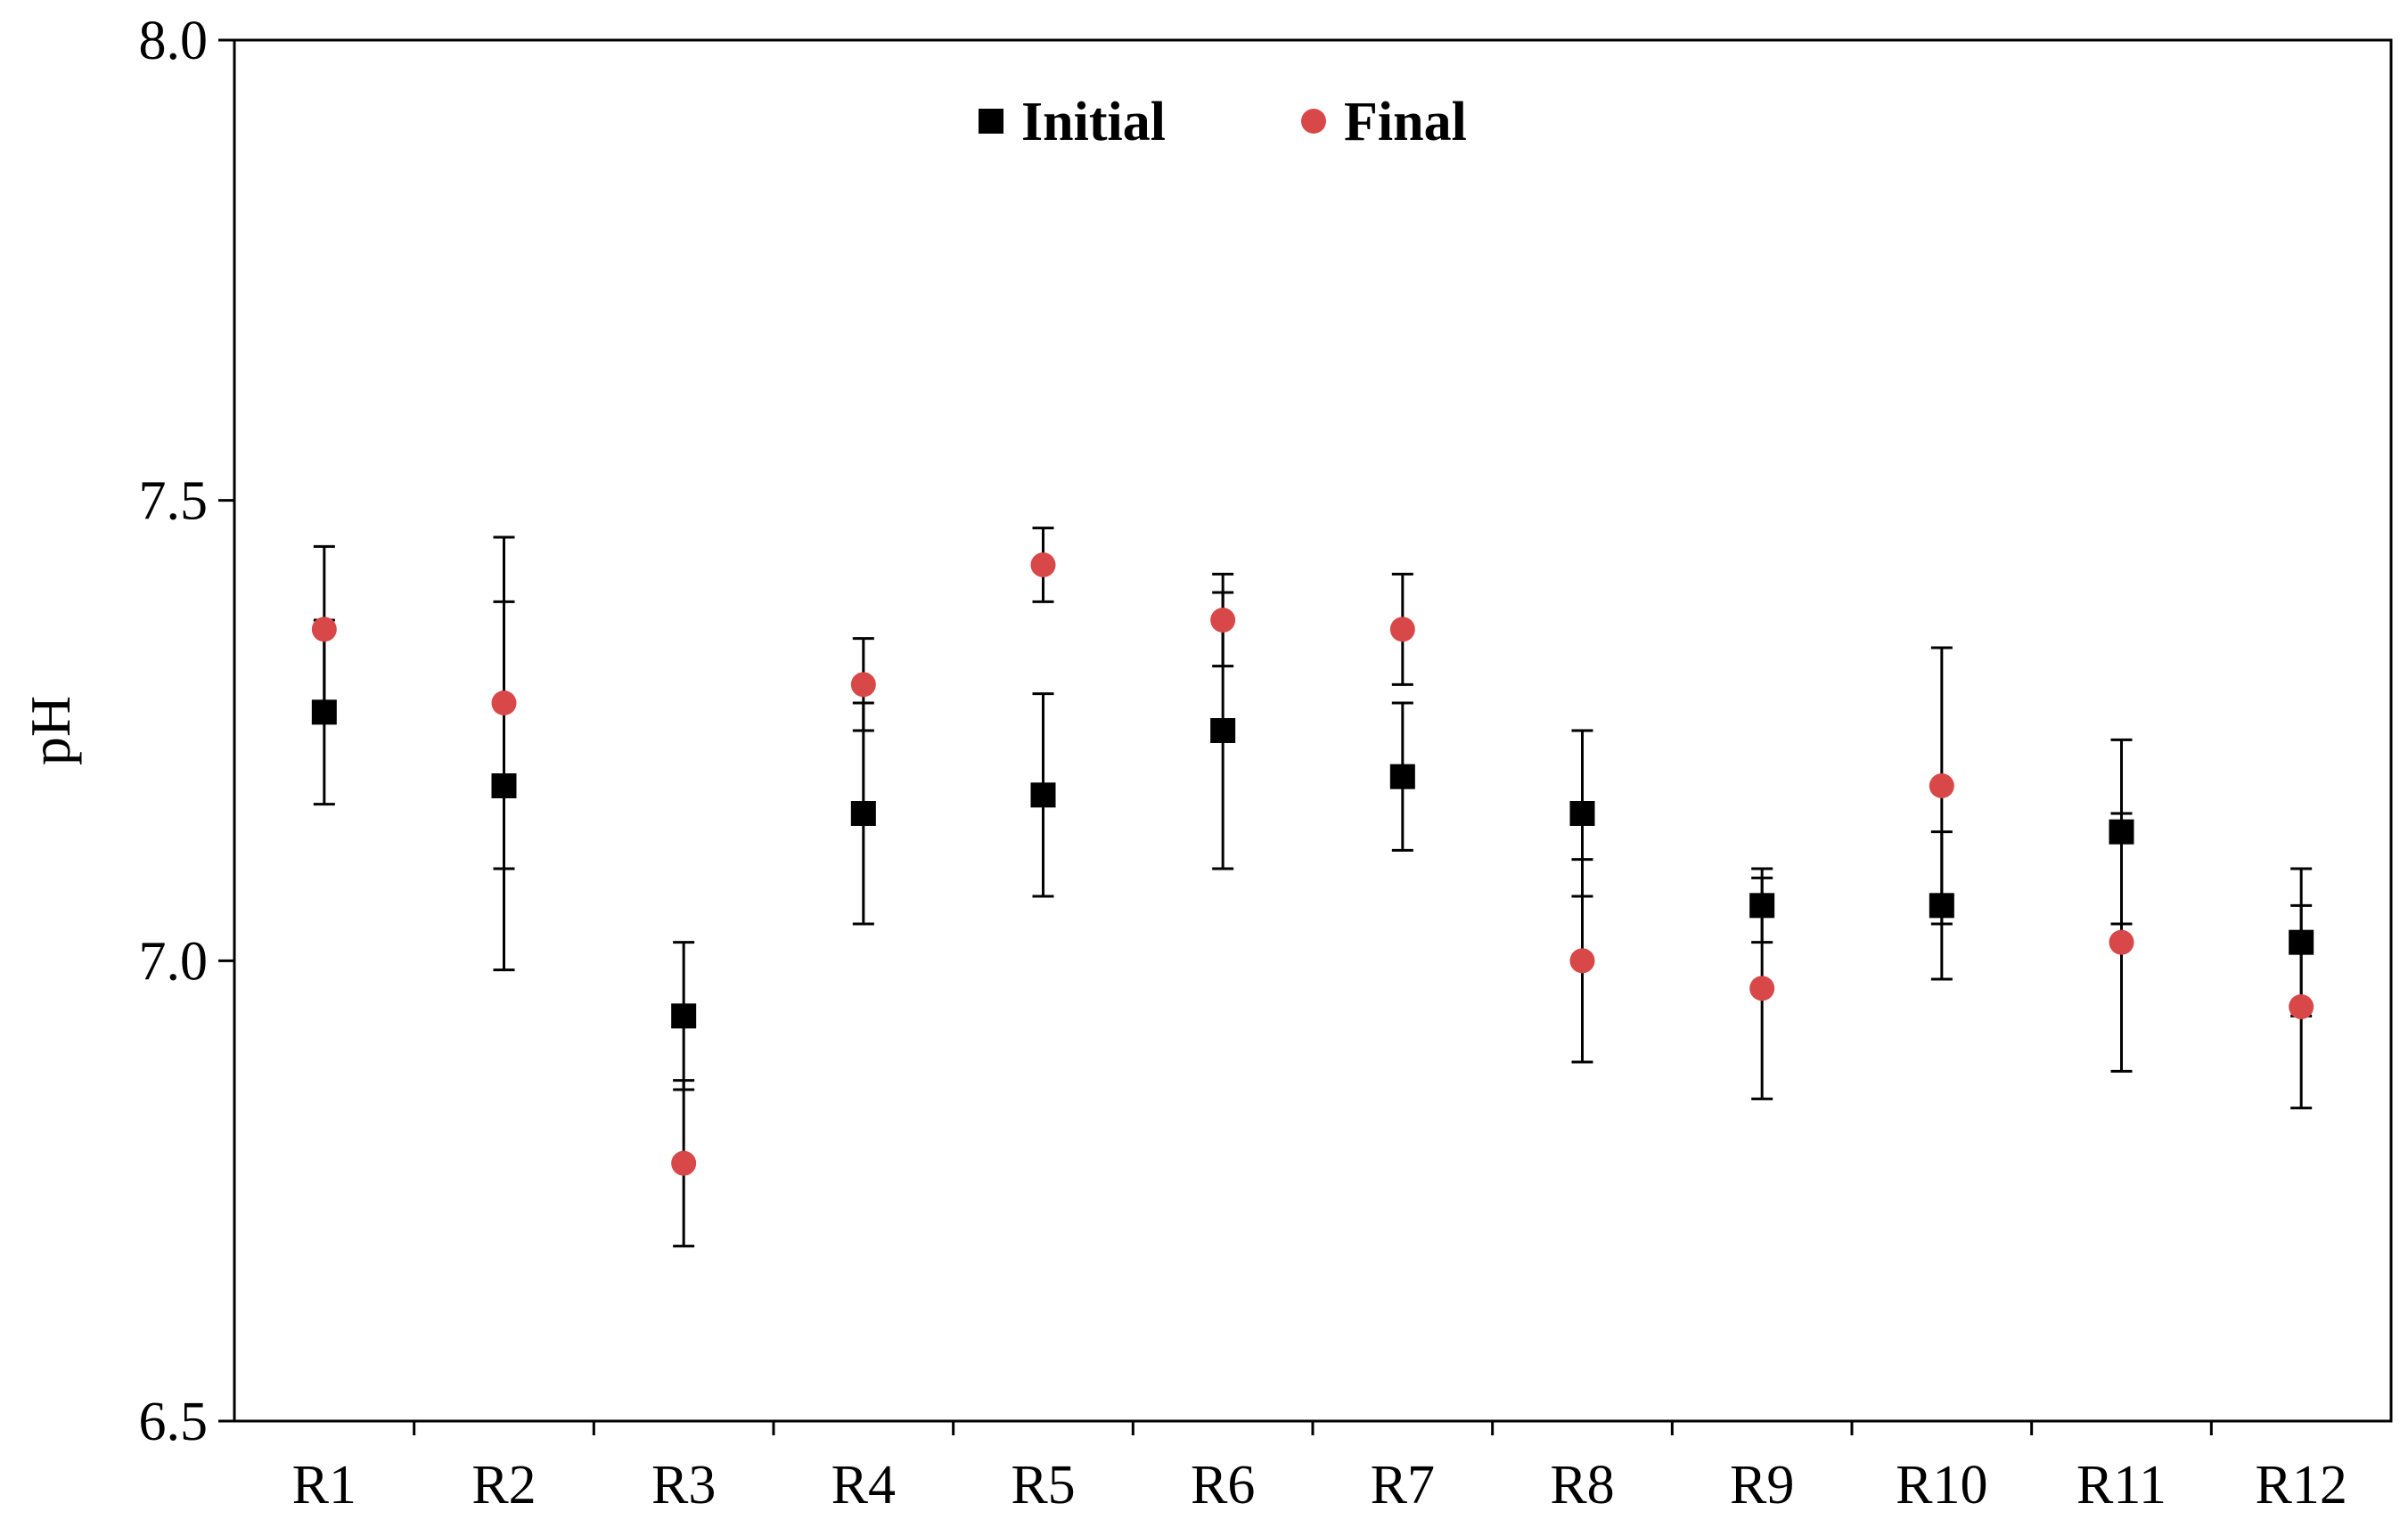 The height and width of the screenshot is (1536, 2408). Describe the element at coordinates (991, 121) in the screenshot. I see `legend-marker-initial` at that location.